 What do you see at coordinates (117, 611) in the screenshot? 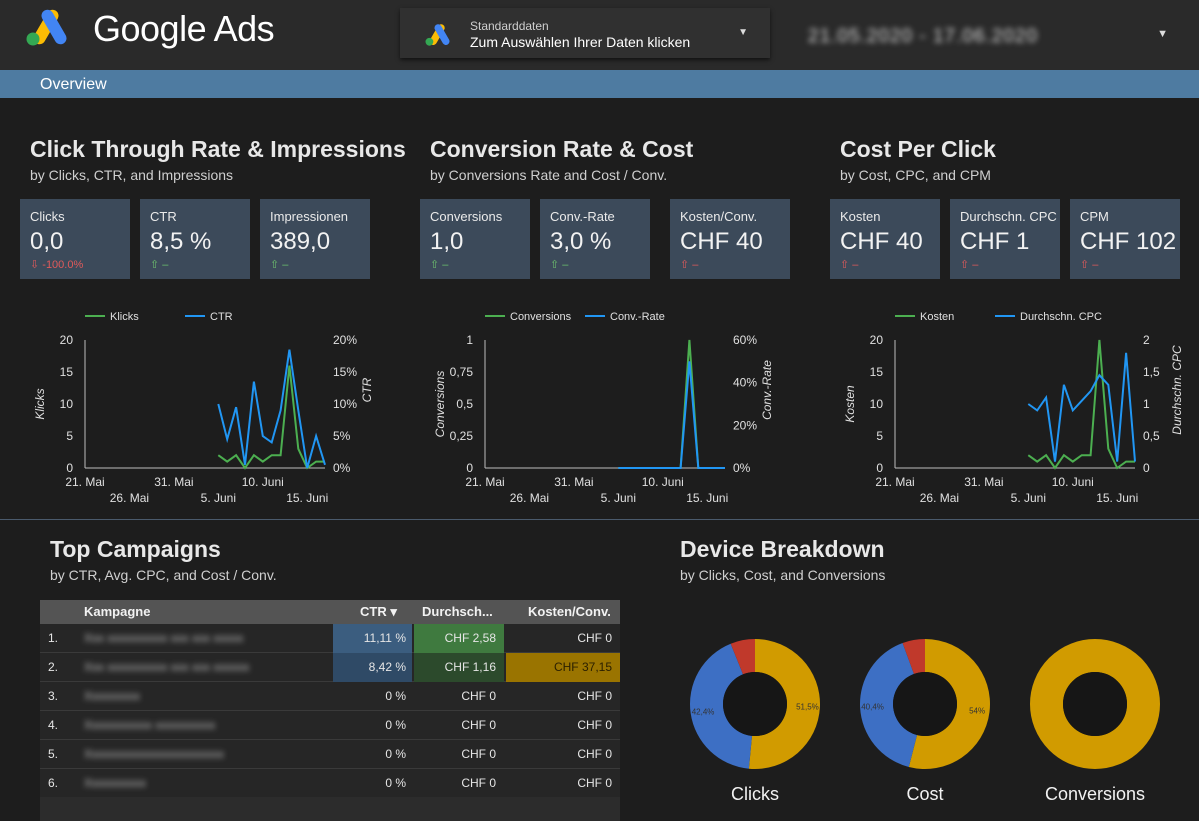
I see `column-header-campaign: Kampagne` at bounding box center [117, 611].